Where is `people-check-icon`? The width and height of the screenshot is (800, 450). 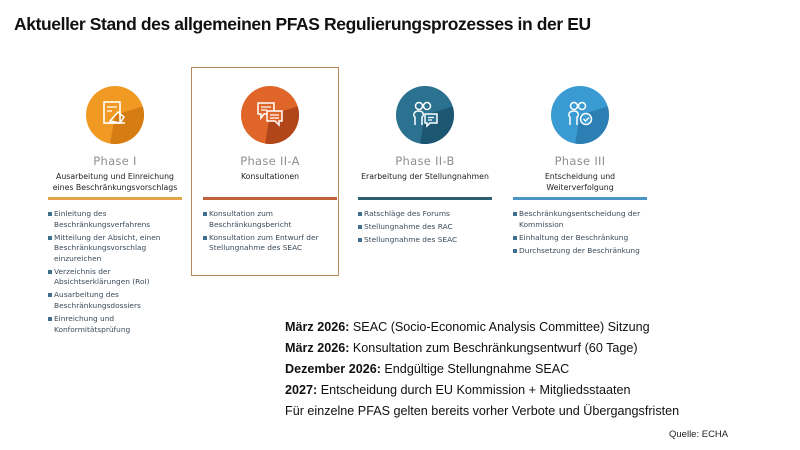
people-check-icon is located at coordinates (580, 113).